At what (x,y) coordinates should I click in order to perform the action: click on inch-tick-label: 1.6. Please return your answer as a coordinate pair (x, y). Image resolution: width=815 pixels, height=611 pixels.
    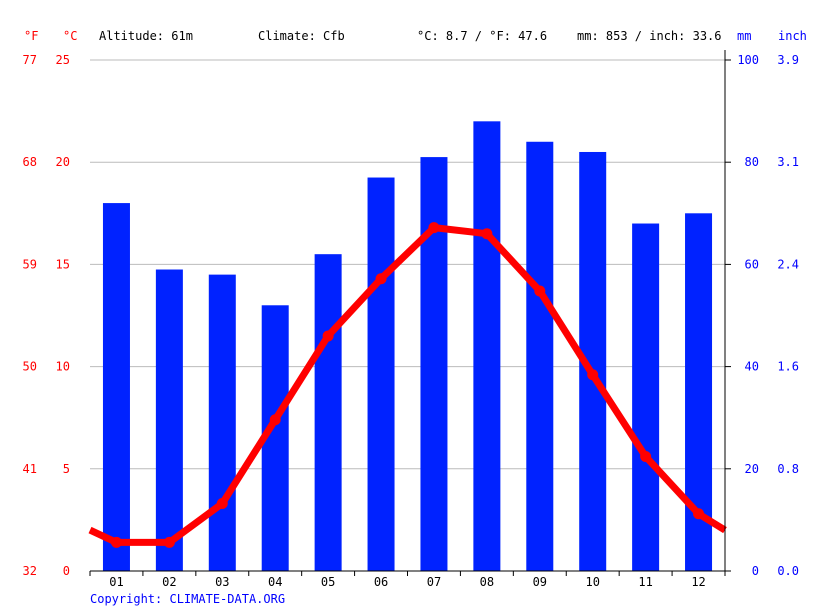
    Looking at the image, I should click on (788, 367).